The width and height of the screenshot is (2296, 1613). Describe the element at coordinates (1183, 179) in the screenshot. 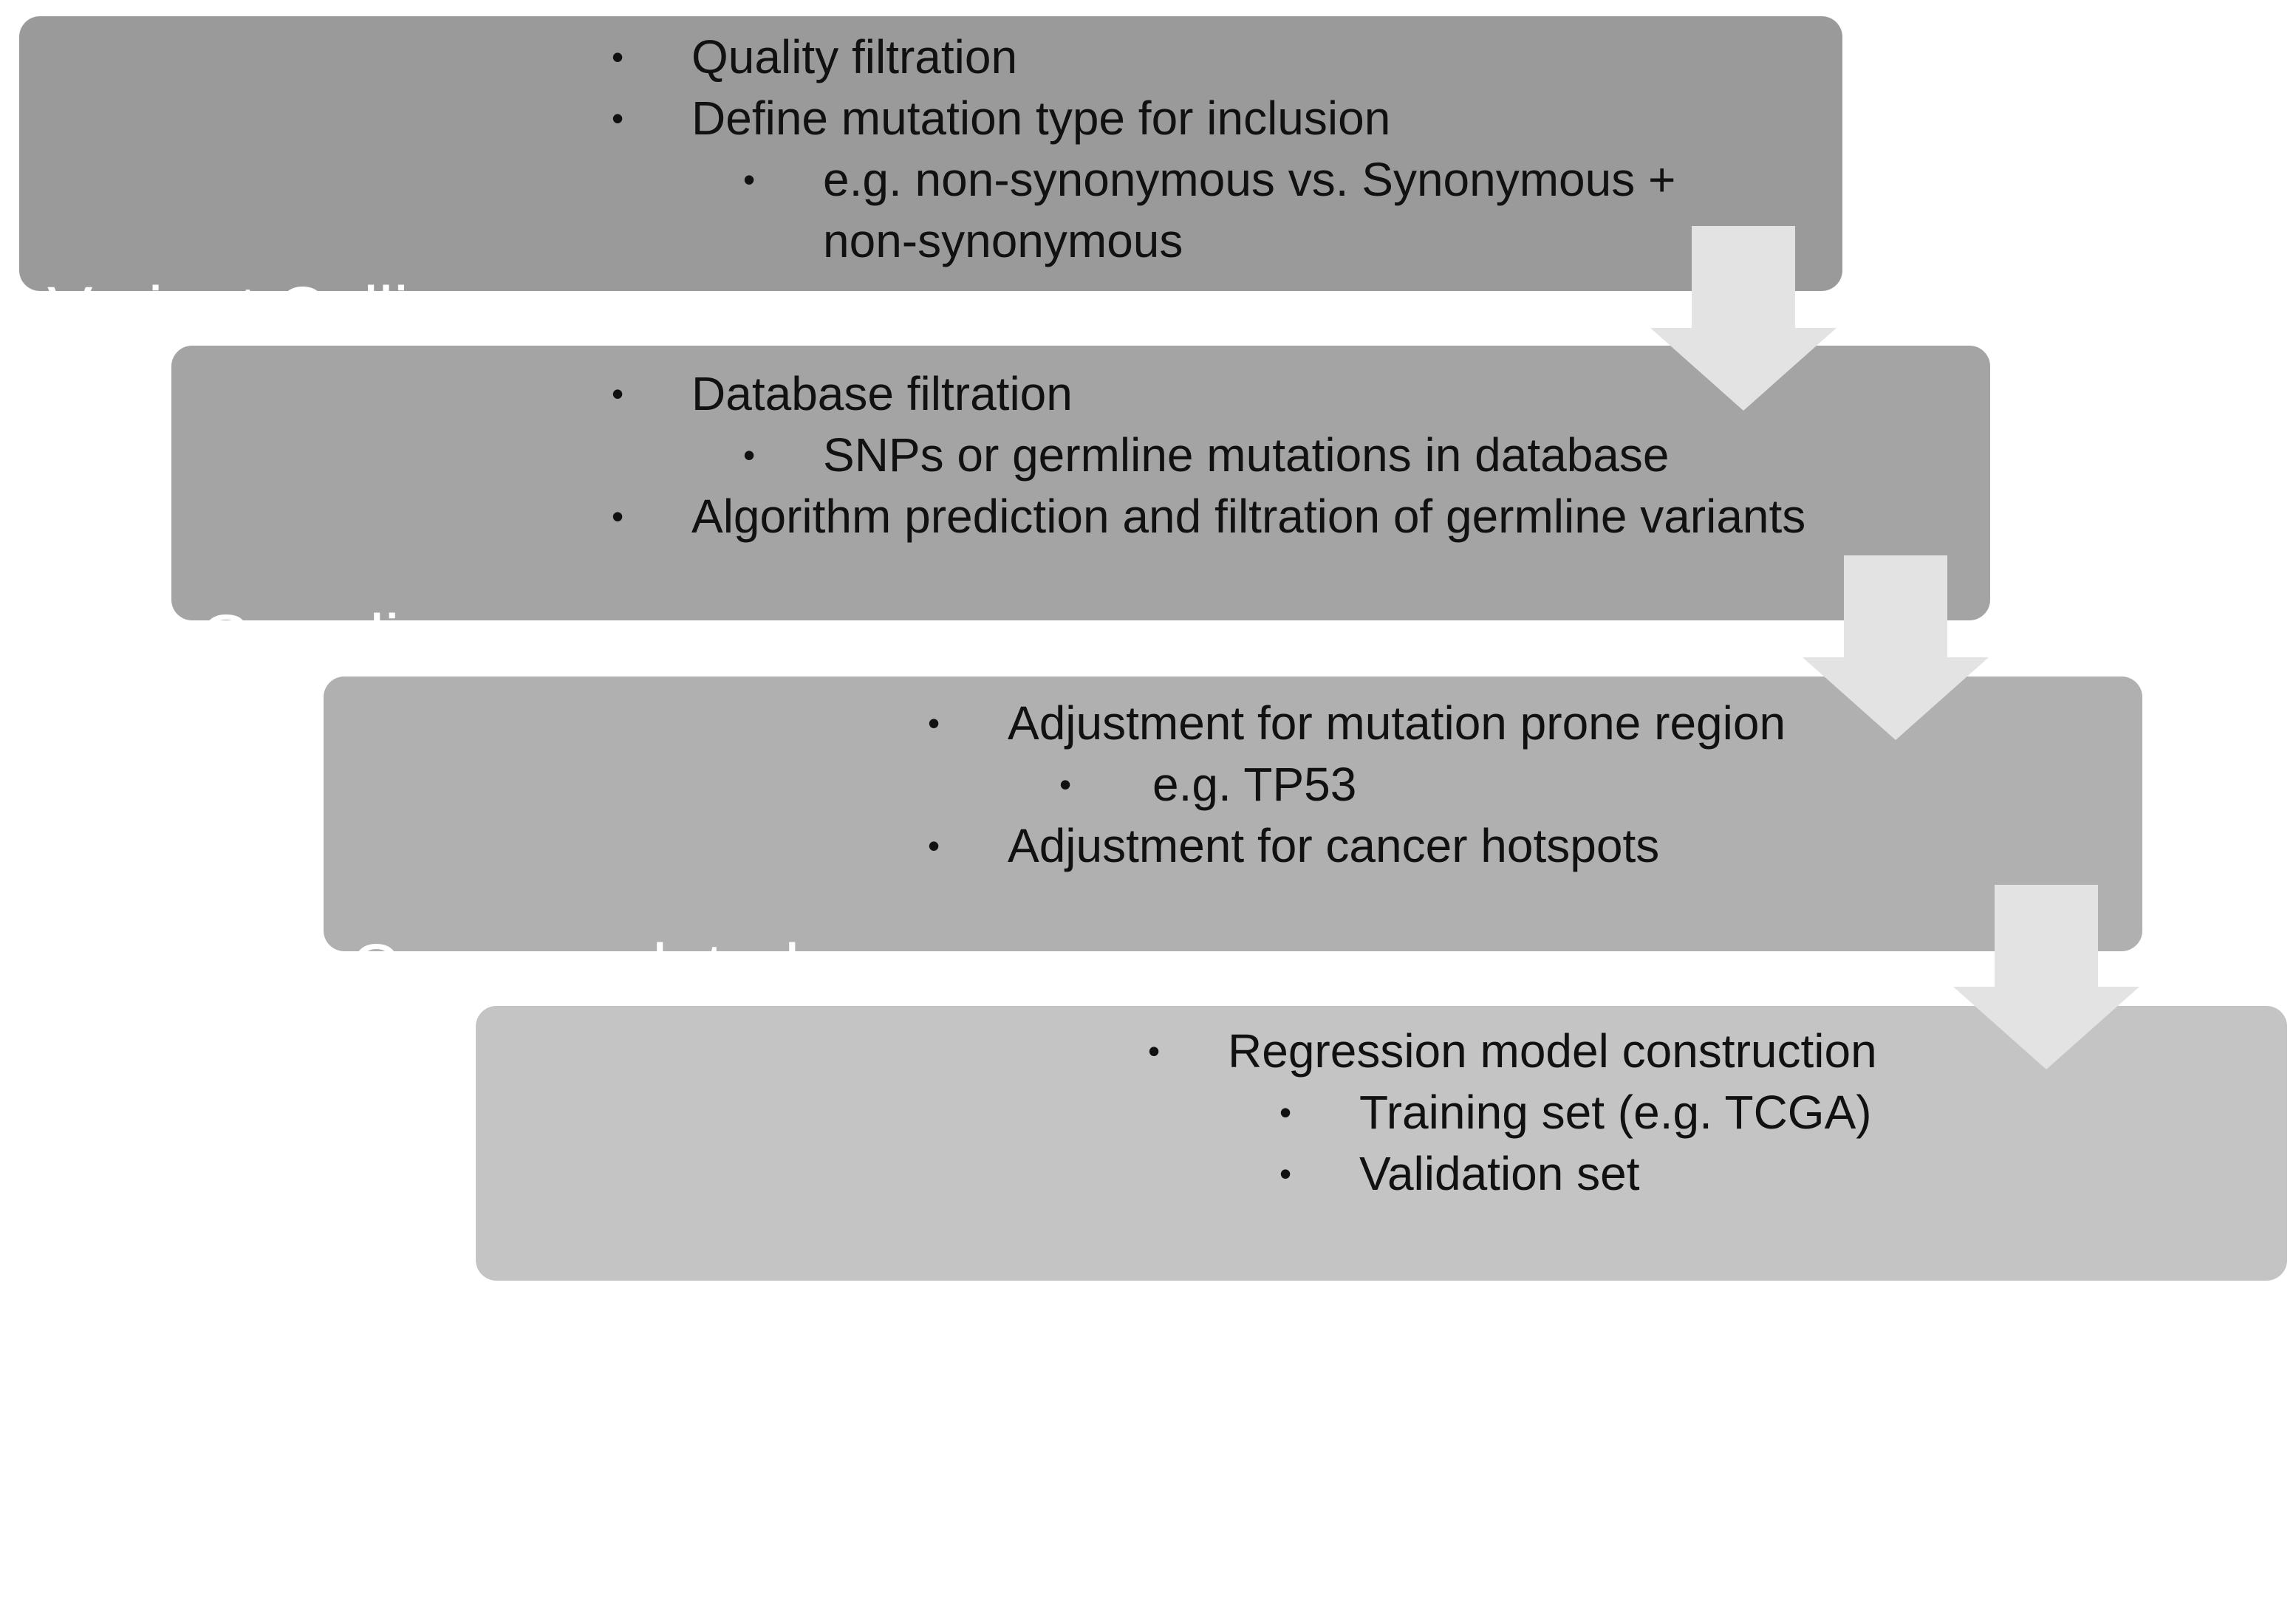

I see `list-item: • e.g. non-synonymous vs. Synonymous +` at that location.